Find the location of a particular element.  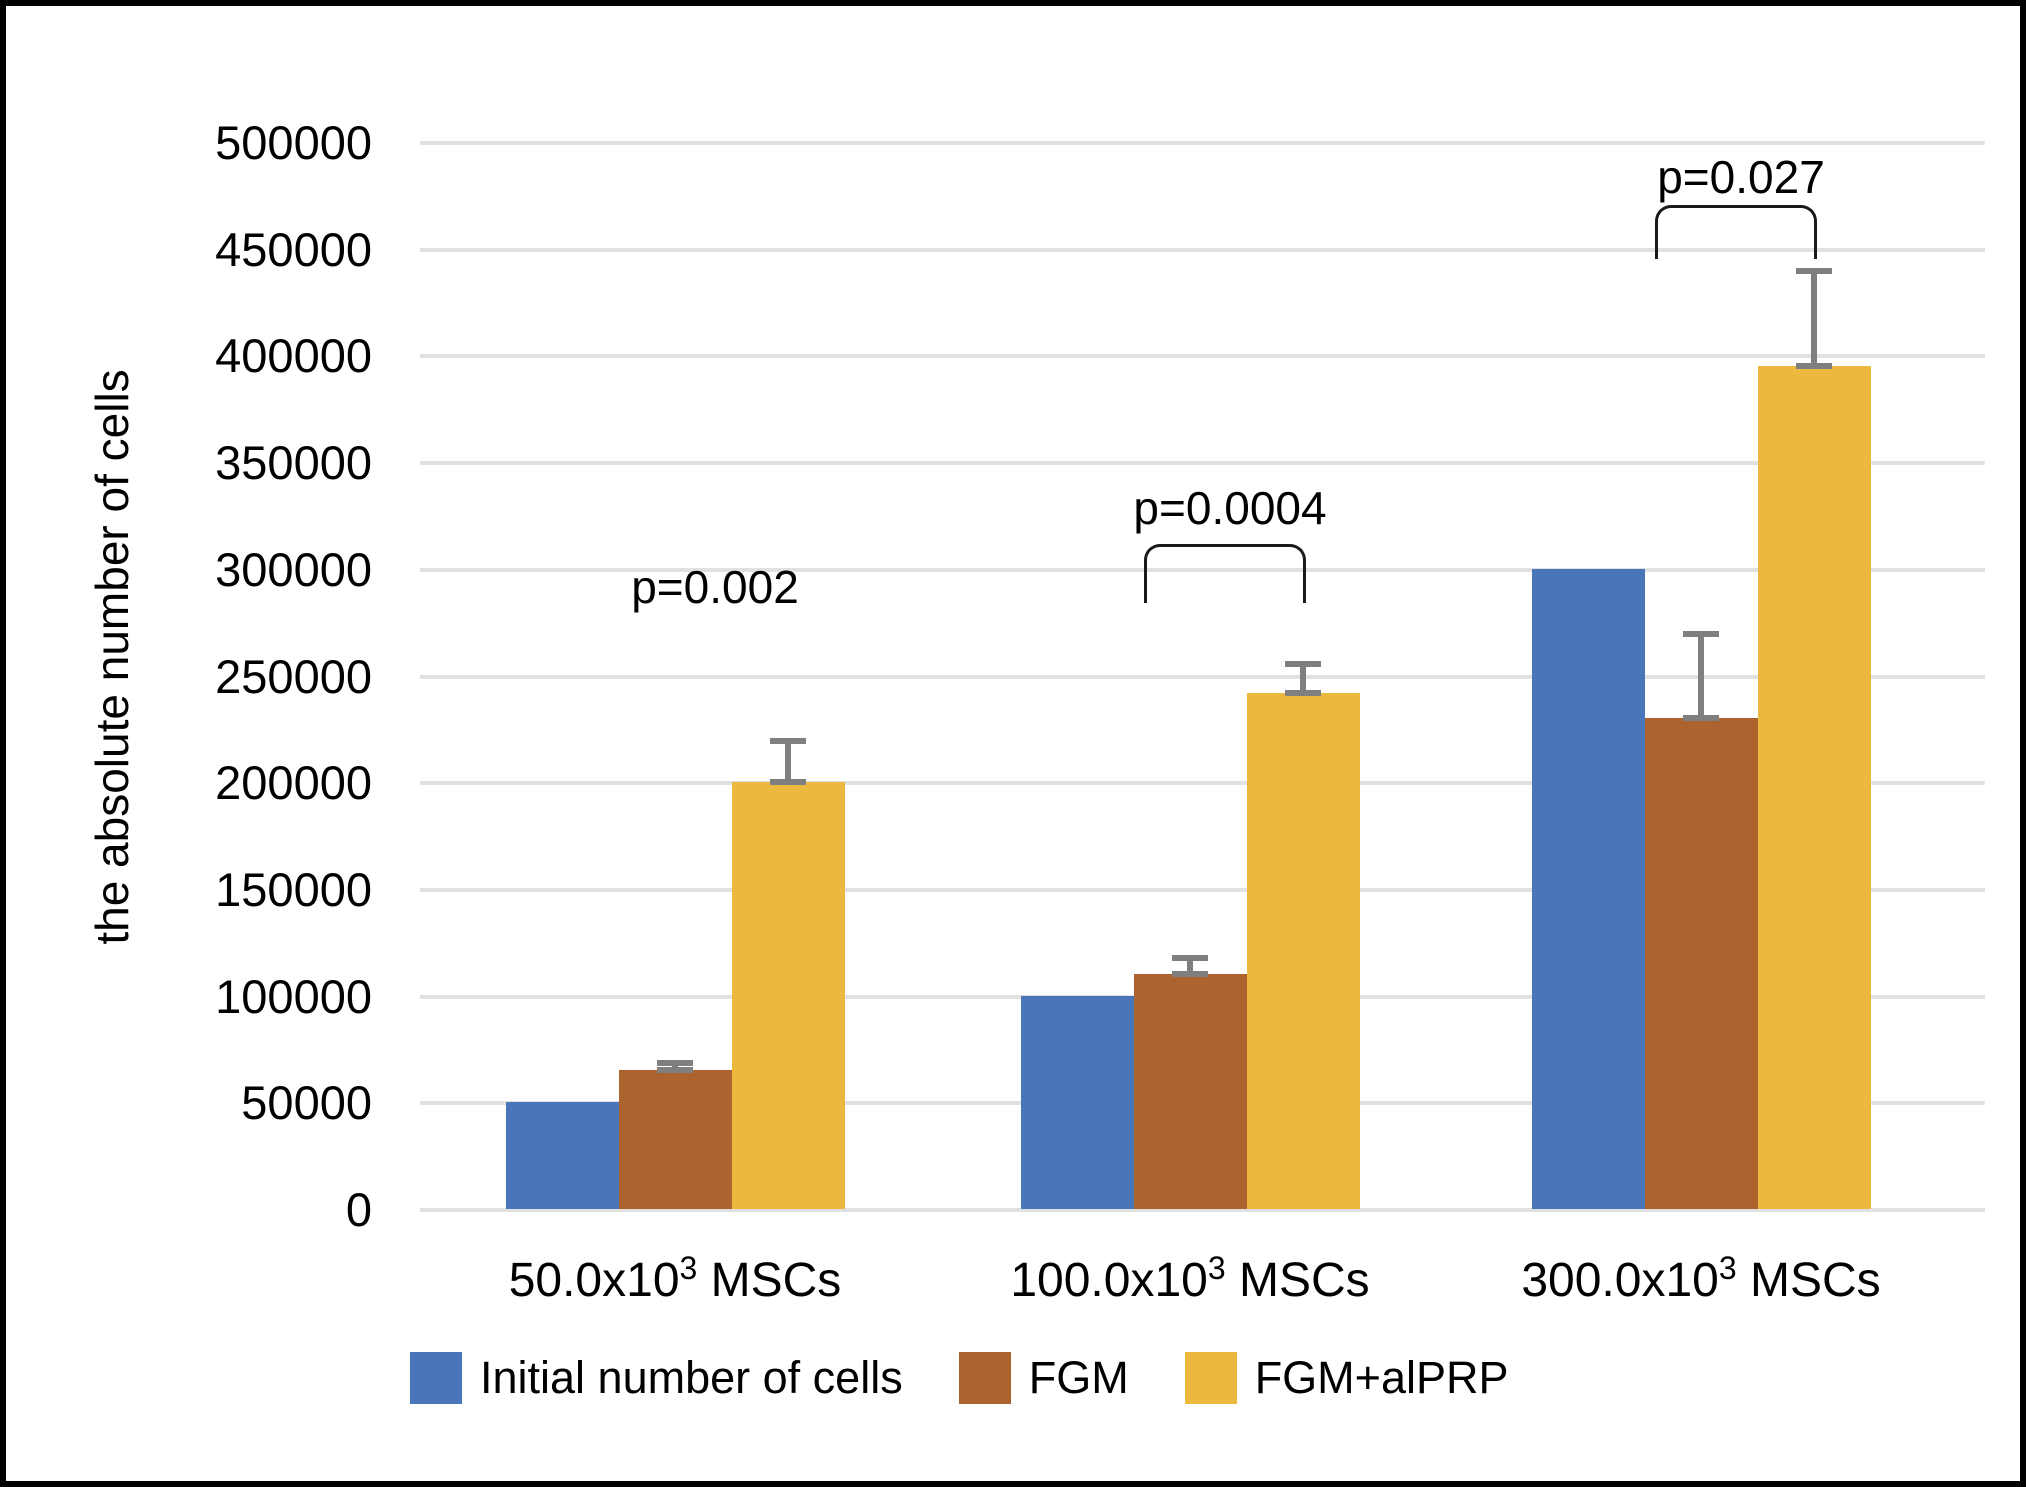

y-tick-label: 350000 is located at coordinates (293, 463).